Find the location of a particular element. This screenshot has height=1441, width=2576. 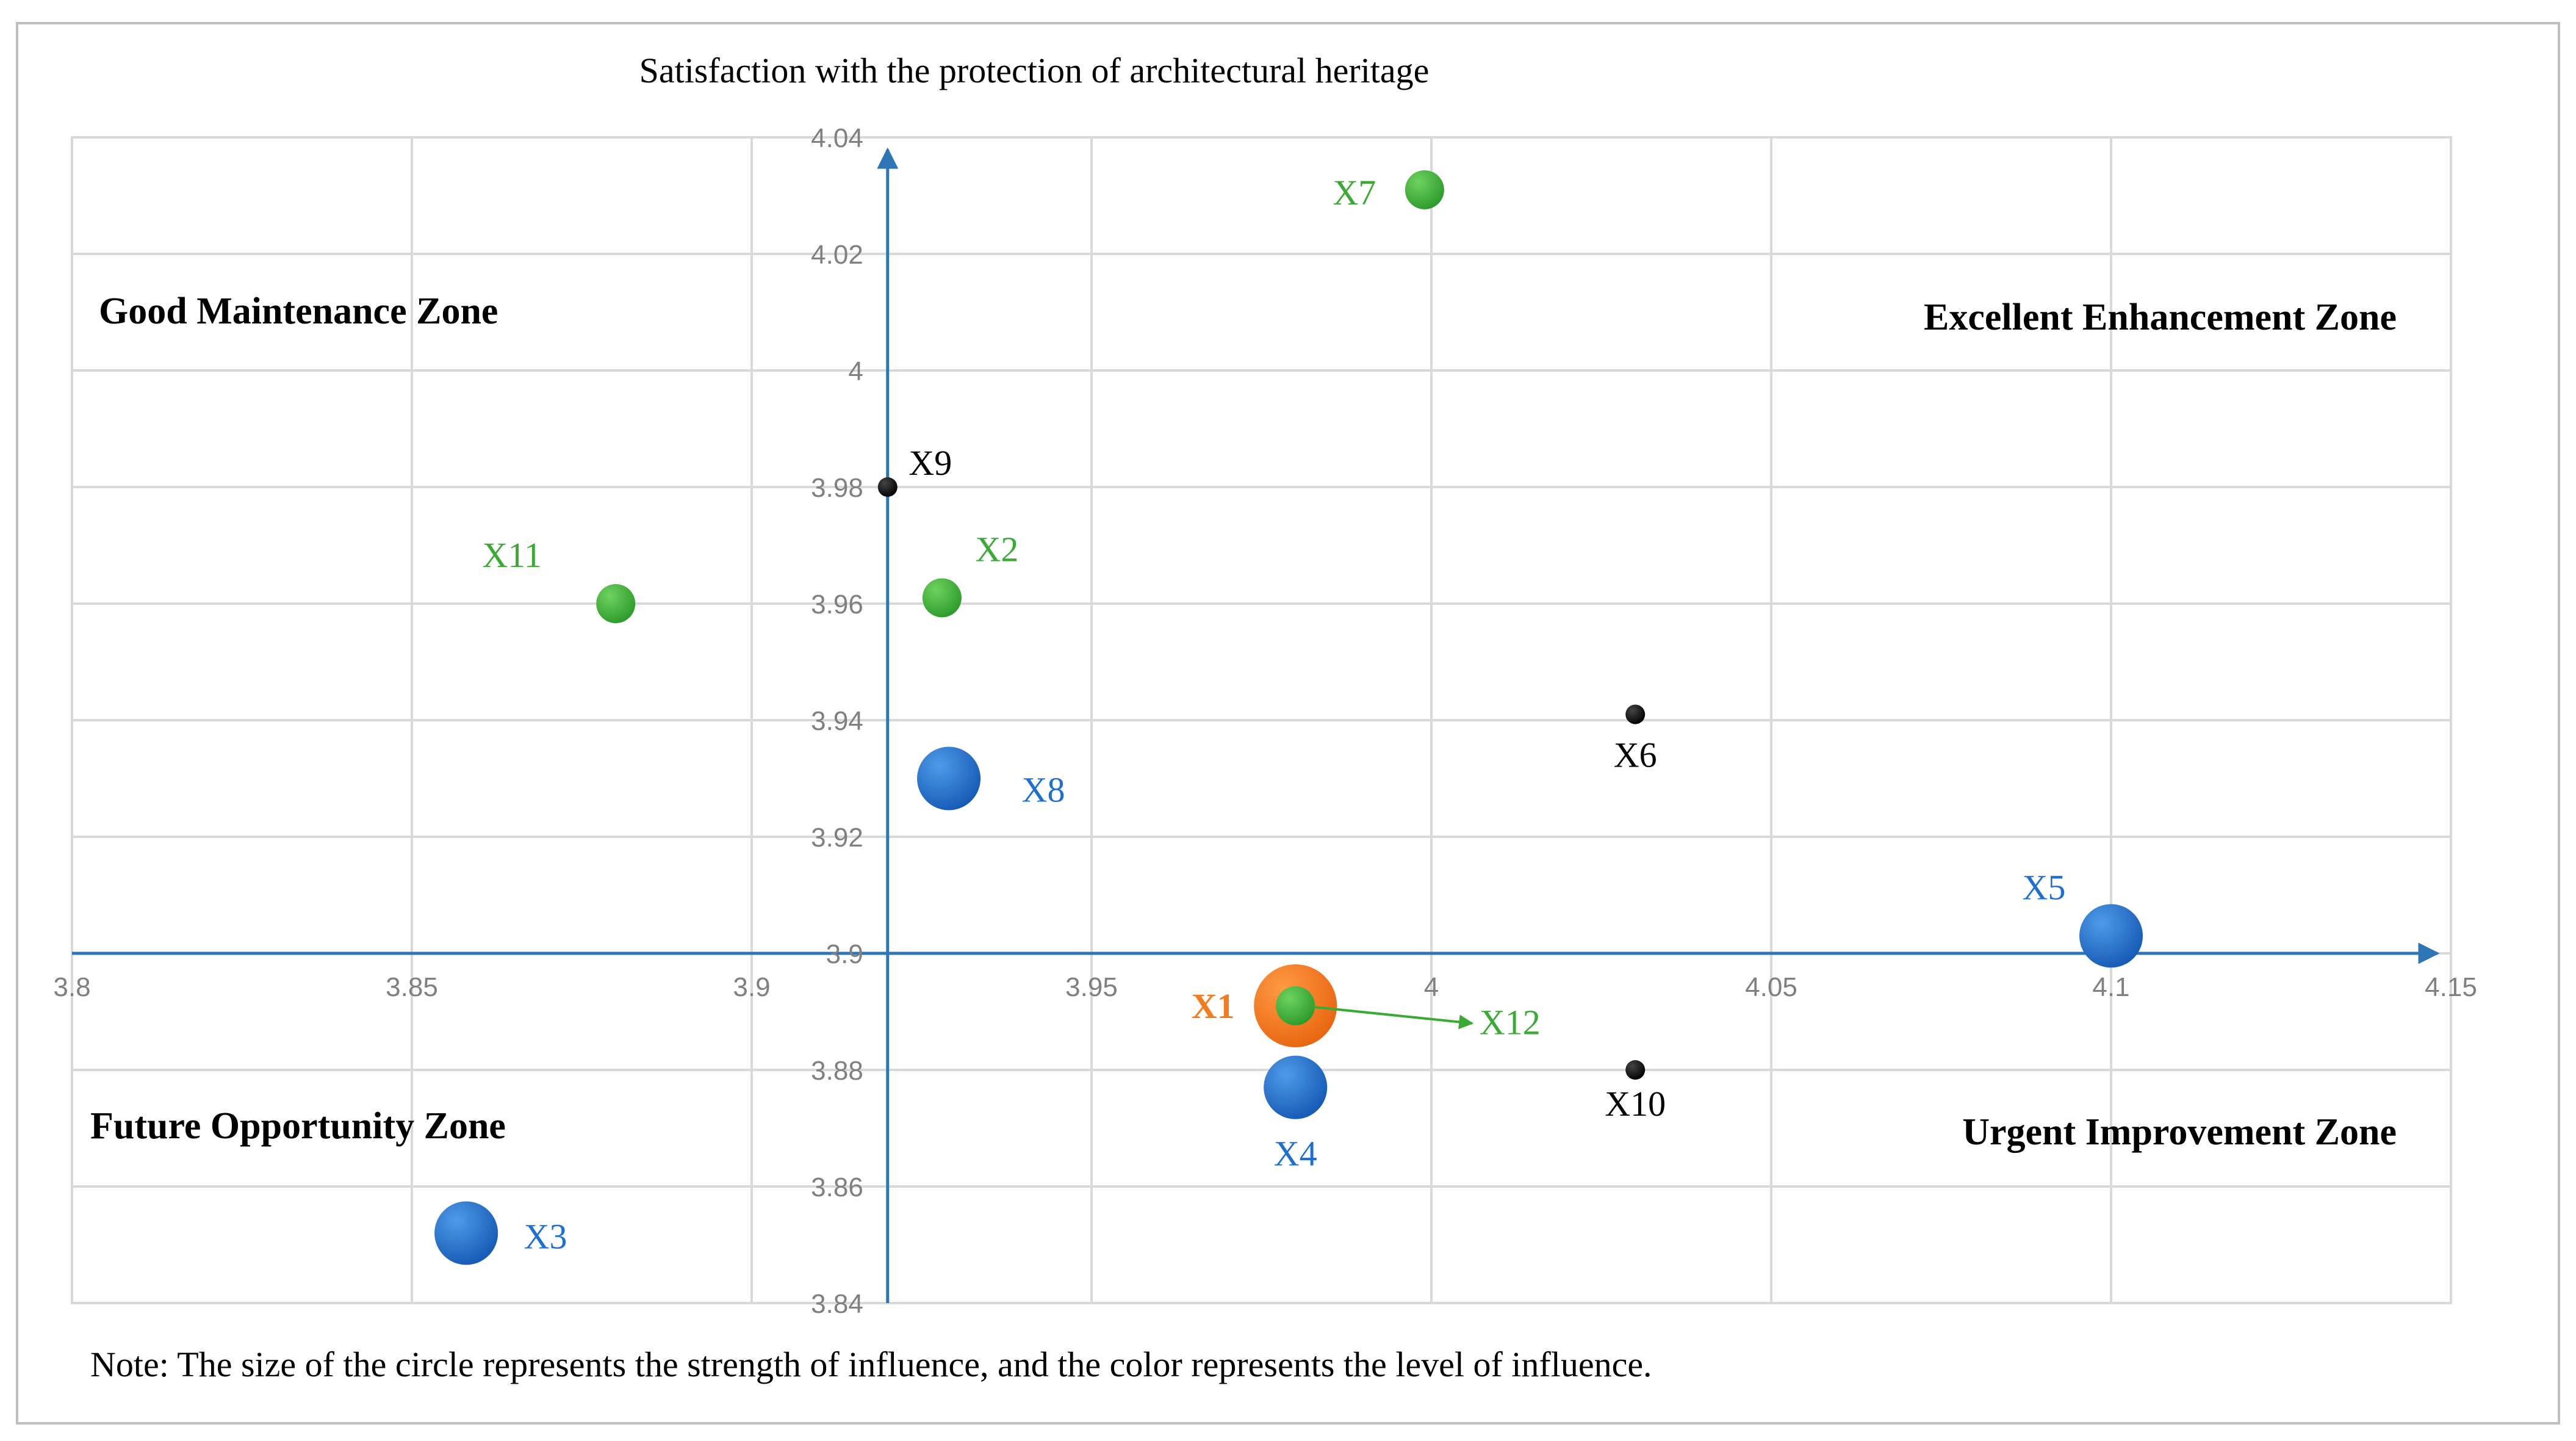

x-tick-label: 3.9 is located at coordinates (751, 987).